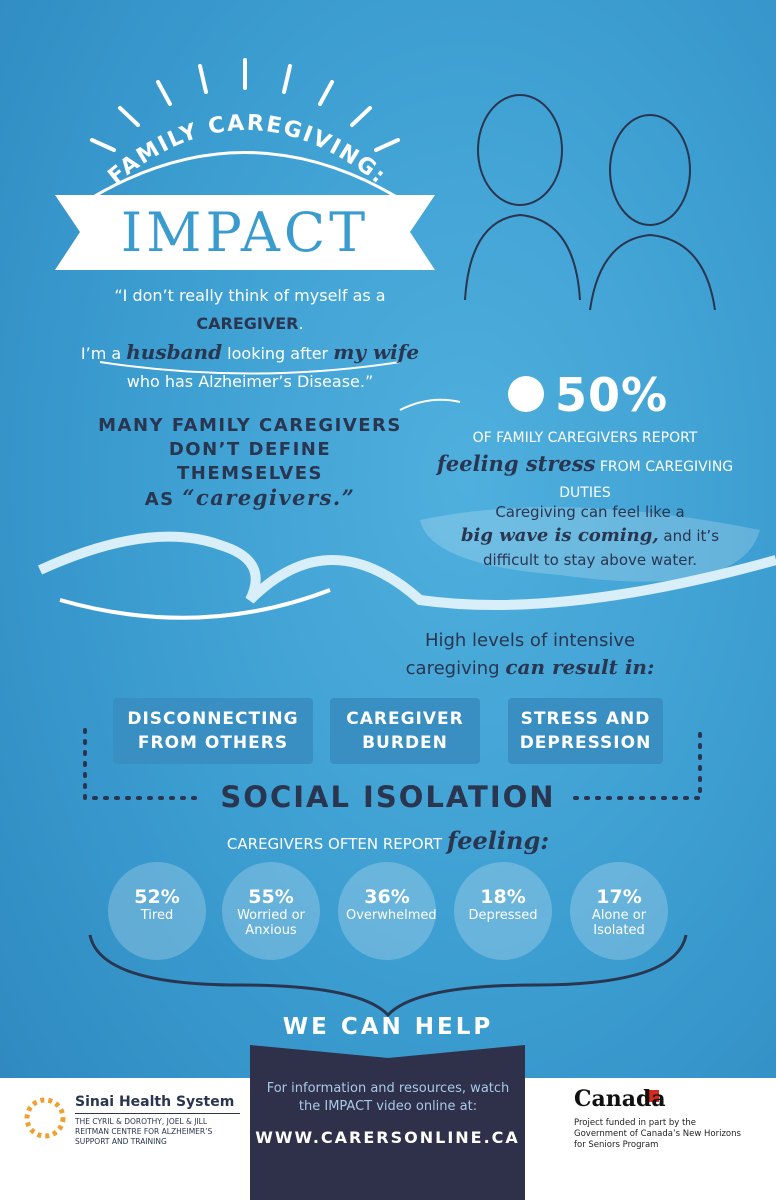 This screenshot has height=1200, width=776. What do you see at coordinates (269, 497) in the screenshot?
I see `claim-emphasis: “caregivers.”` at bounding box center [269, 497].